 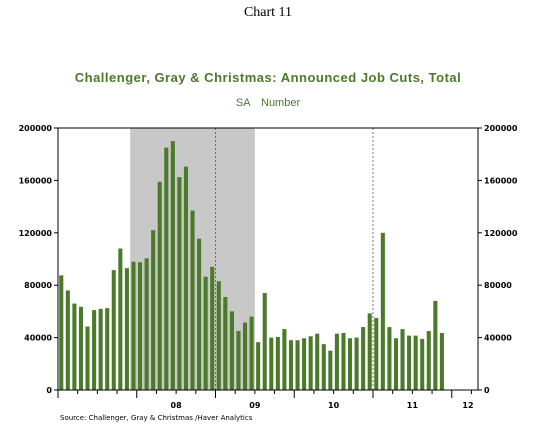 What do you see at coordinates (36, 180) in the screenshot?
I see `y-tick-label-left: 160000` at bounding box center [36, 180].